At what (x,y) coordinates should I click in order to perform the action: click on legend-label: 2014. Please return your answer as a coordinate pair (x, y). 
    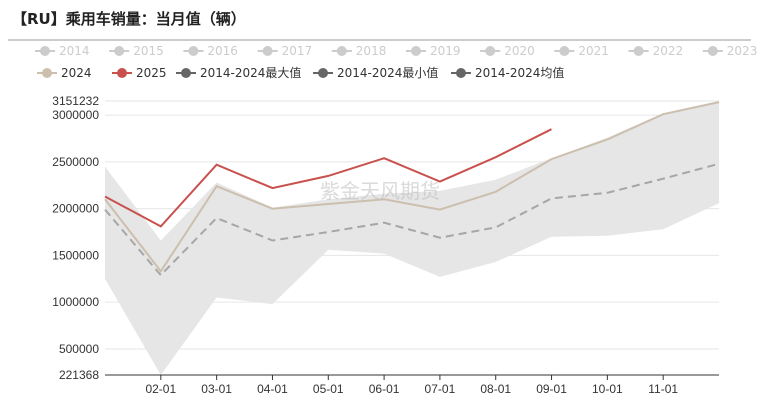
    Looking at the image, I should click on (74, 51).